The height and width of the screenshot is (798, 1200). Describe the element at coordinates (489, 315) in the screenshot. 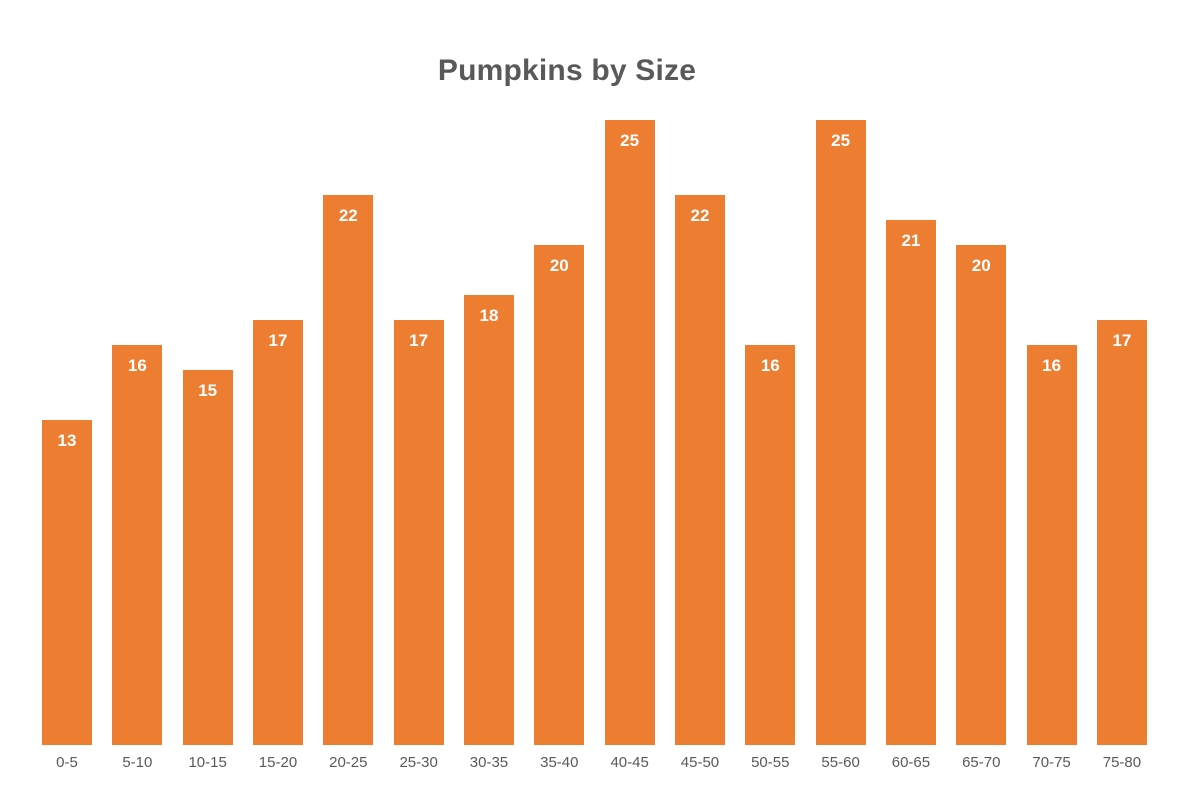

I see `bar-value-label: 18` at that location.